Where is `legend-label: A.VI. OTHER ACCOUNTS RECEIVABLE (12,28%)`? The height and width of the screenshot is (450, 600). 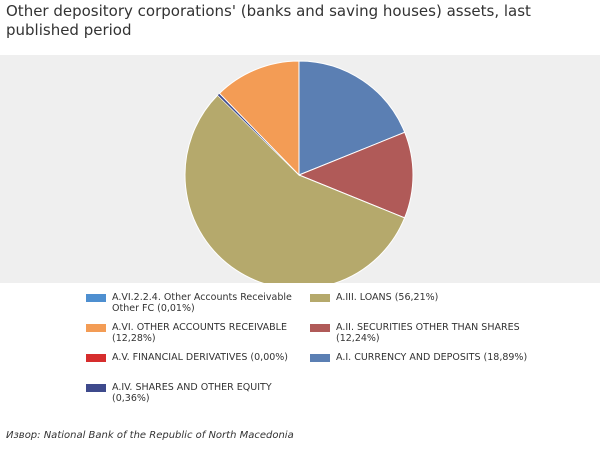 legend-label: A.VI. OTHER ACCOUNTS RECEIVABLE (12,28%) is located at coordinates (199, 333).